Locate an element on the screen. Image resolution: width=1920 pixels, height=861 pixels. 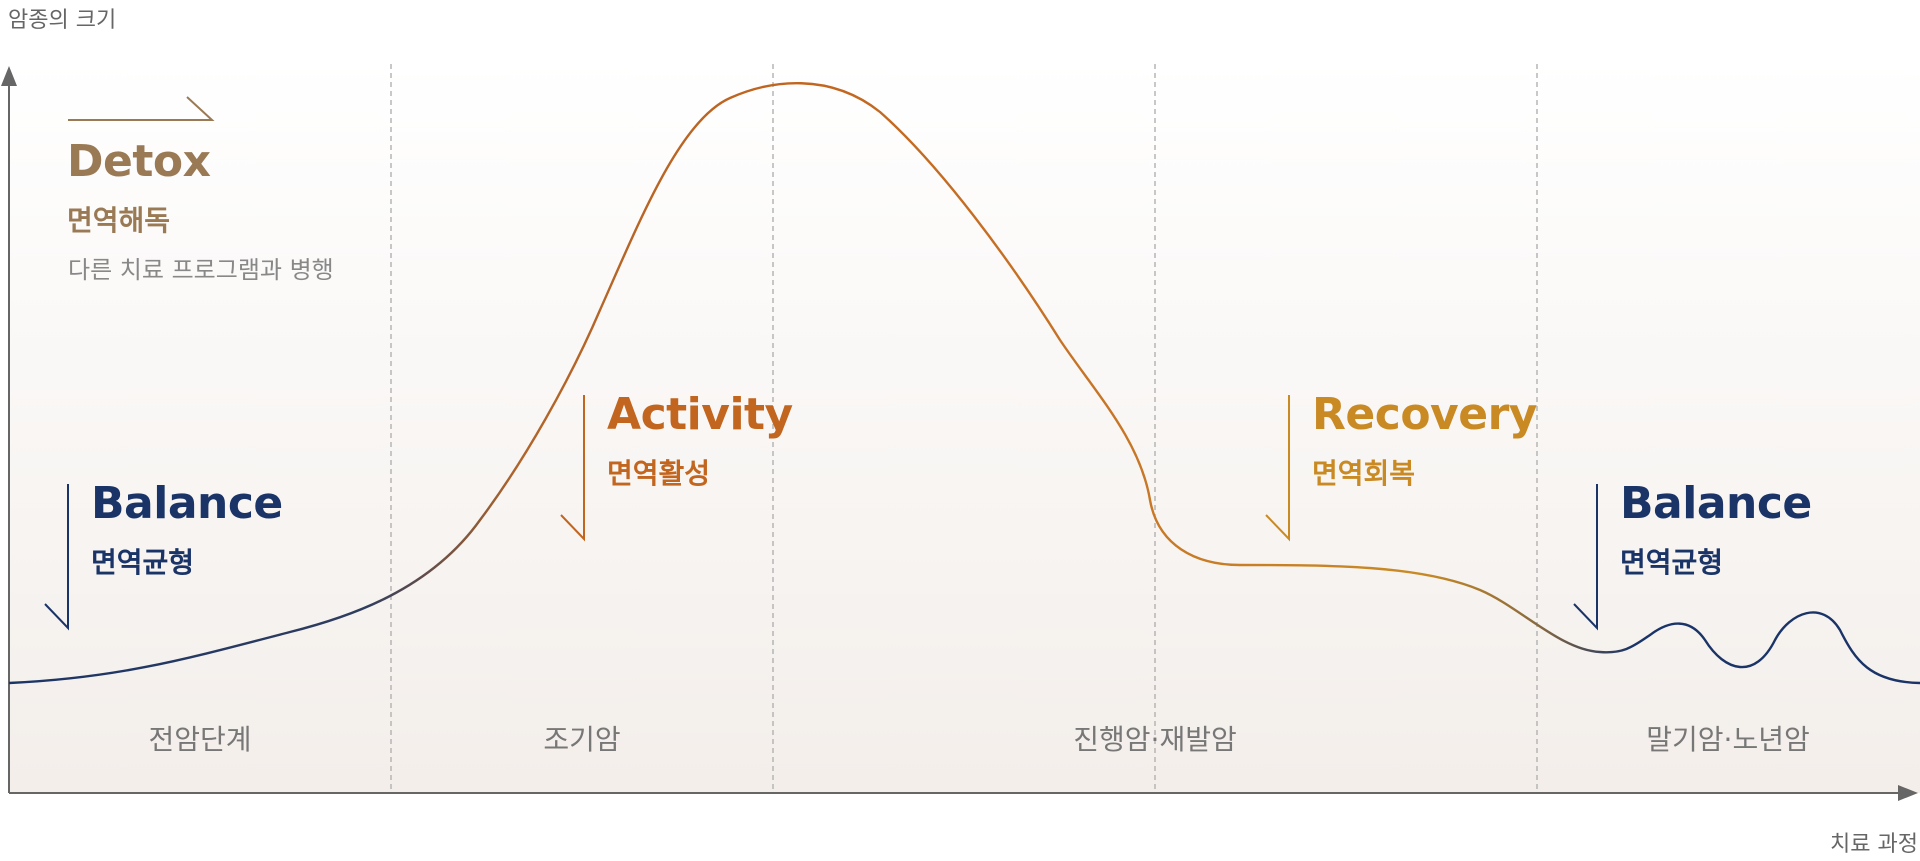
activity-down-arrow-icon is located at coordinates (572, 468).